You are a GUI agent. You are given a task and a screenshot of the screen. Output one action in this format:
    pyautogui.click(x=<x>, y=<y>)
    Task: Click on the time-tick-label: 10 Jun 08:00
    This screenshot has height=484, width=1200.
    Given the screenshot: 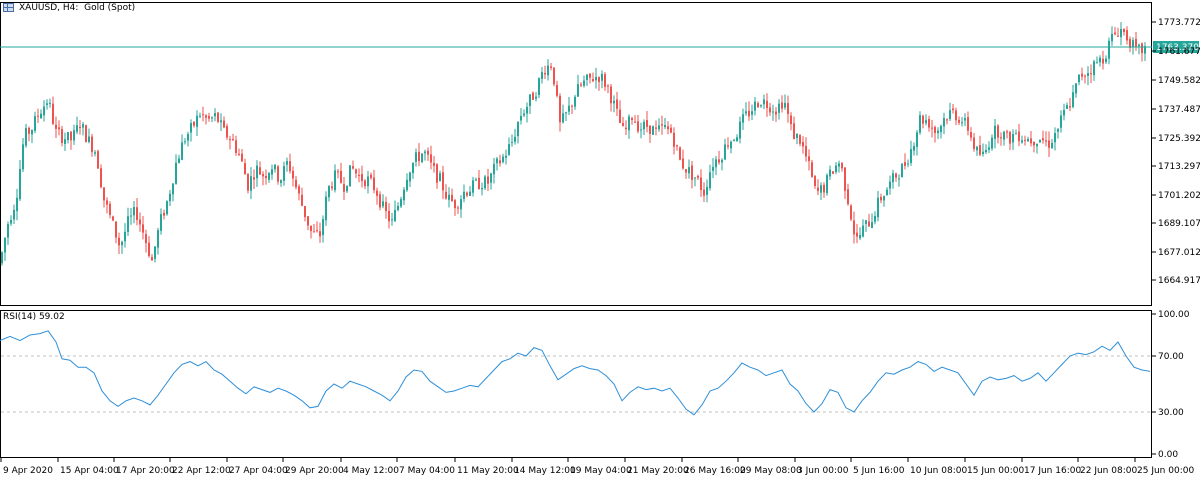 What is the action you would take?
    pyautogui.click(x=938, y=471)
    